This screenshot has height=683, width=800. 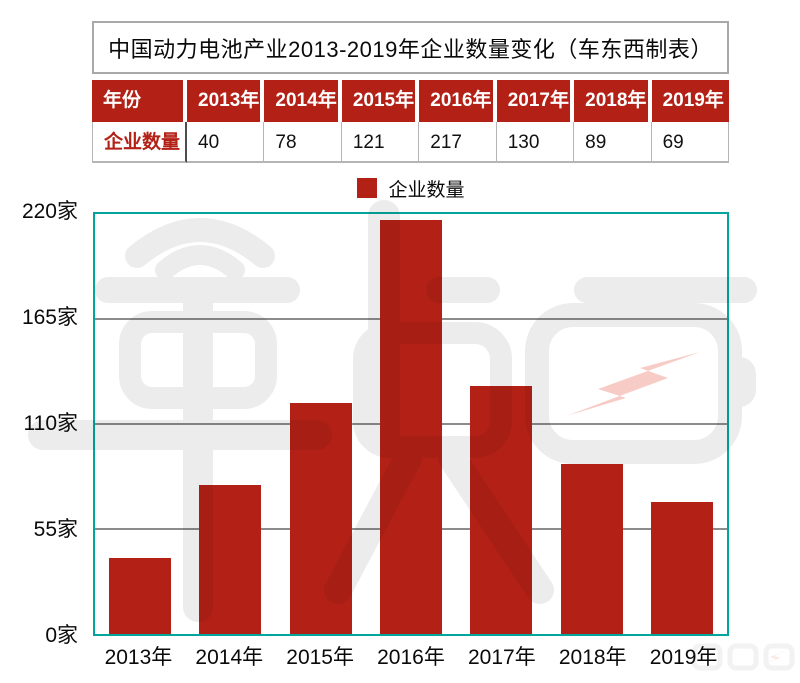 I want to click on chart-title: 中国动力电池产业2013-2019年企业数量变化（车东西制表）, so click(x=410, y=47).